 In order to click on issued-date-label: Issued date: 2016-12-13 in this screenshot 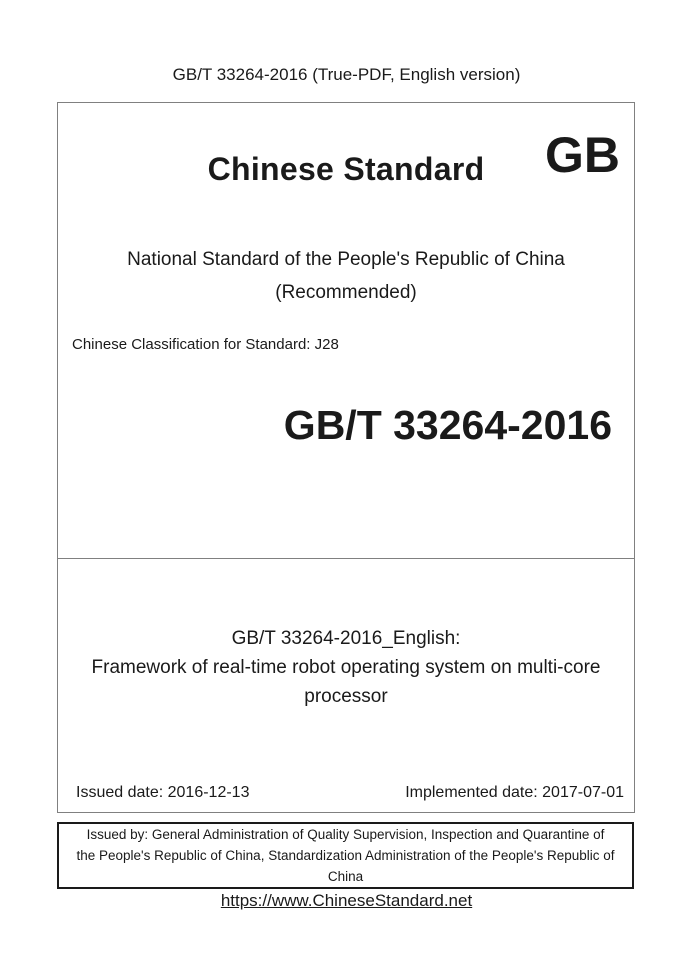, I will do `click(163, 792)`.